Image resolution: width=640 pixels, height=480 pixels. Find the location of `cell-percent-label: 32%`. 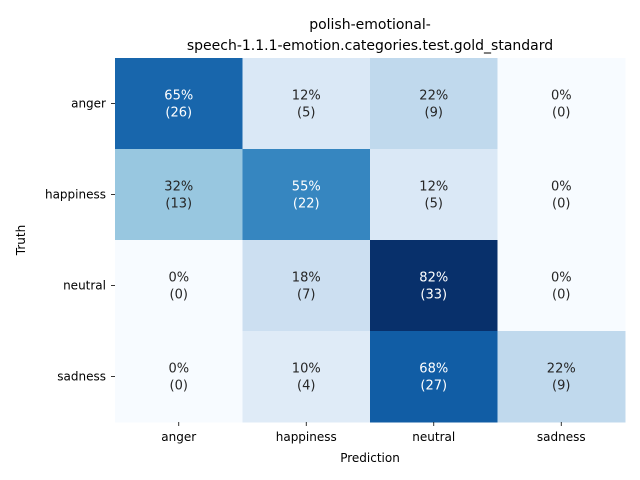

cell-percent-label: 32% is located at coordinates (178, 187).